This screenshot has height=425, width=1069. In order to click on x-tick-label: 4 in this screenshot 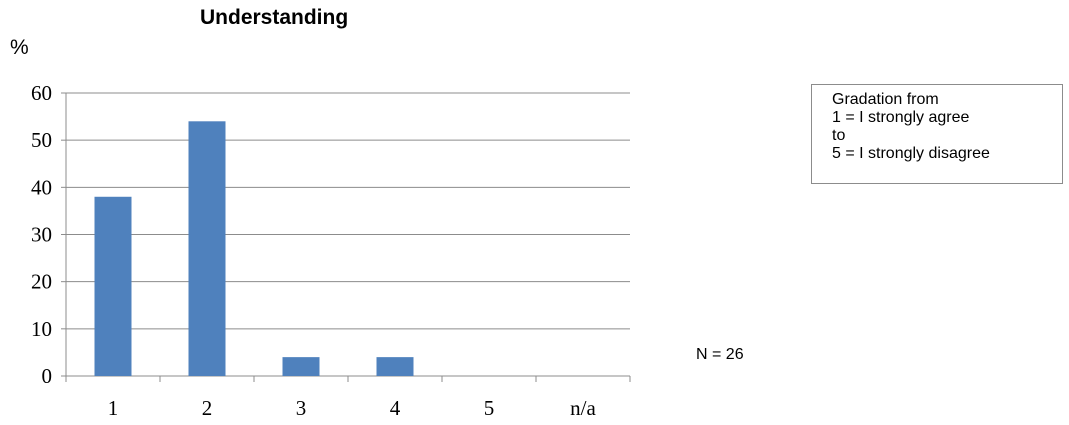, I will do `click(395, 408)`.